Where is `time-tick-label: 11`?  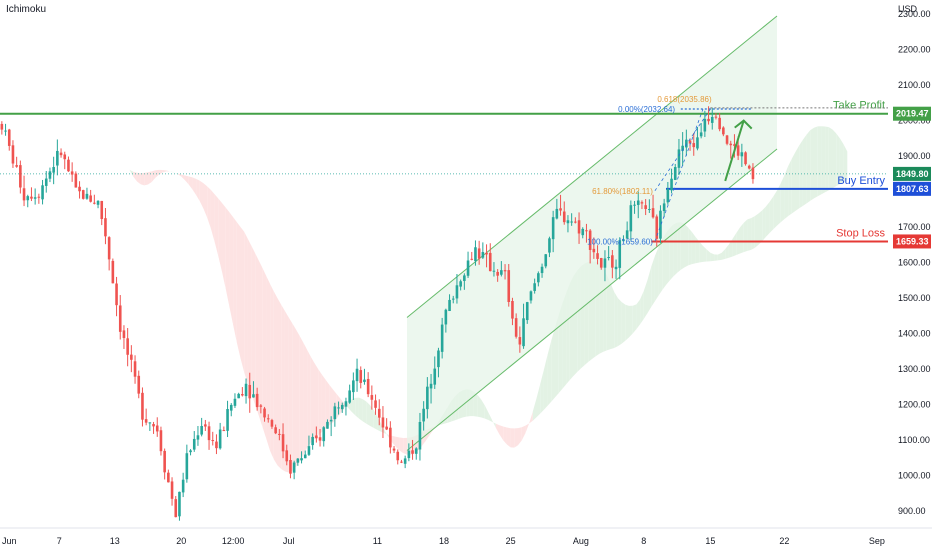
time-tick-label: 11 is located at coordinates (377, 541).